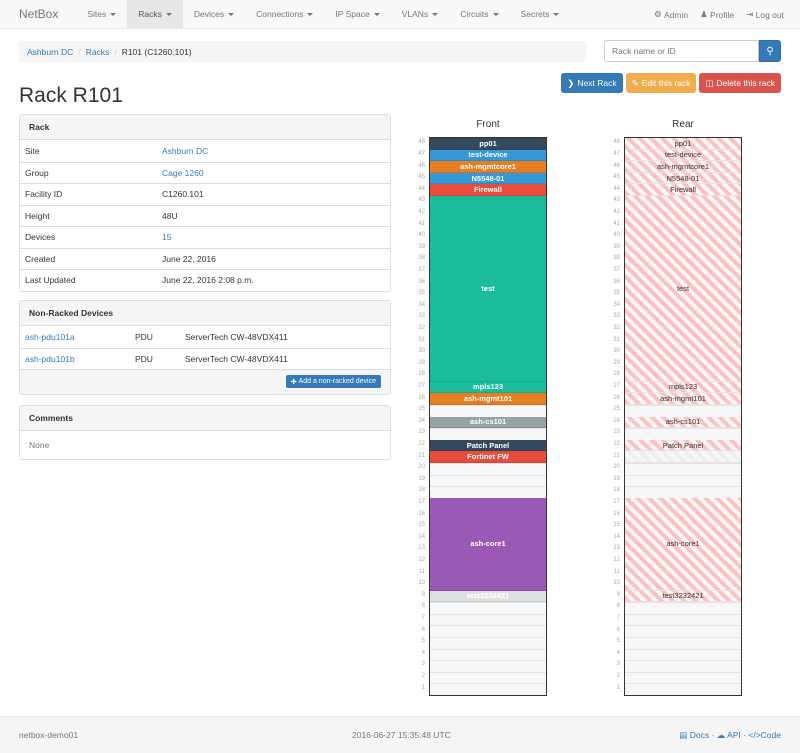 This screenshot has width=800, height=753. Describe the element at coordinates (101, 14) in the screenshot. I see `nav-sites: Sites` at that location.